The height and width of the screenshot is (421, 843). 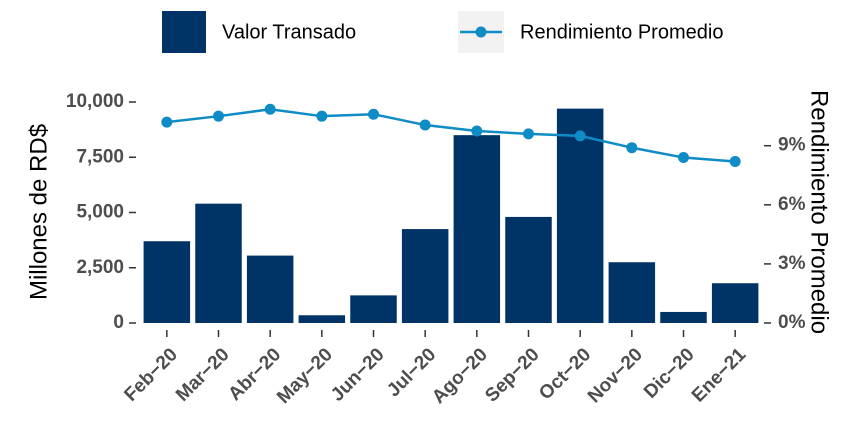 What do you see at coordinates (460, 376) in the screenshot?
I see `x-tick-label: Ago−20` at bounding box center [460, 376].